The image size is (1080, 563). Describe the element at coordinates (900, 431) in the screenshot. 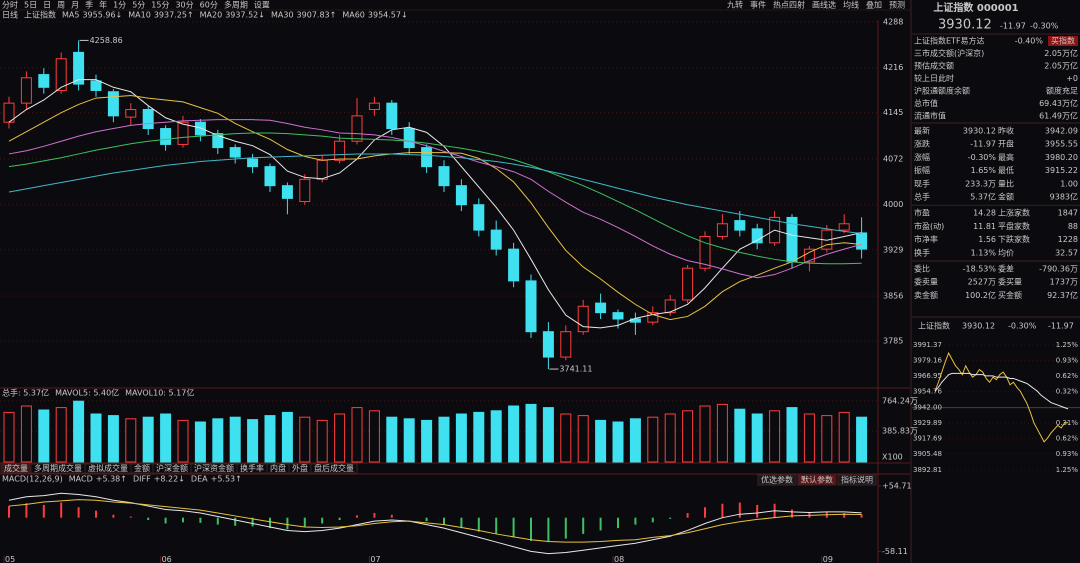

I see `y-tick-label: 385.83万` at that location.